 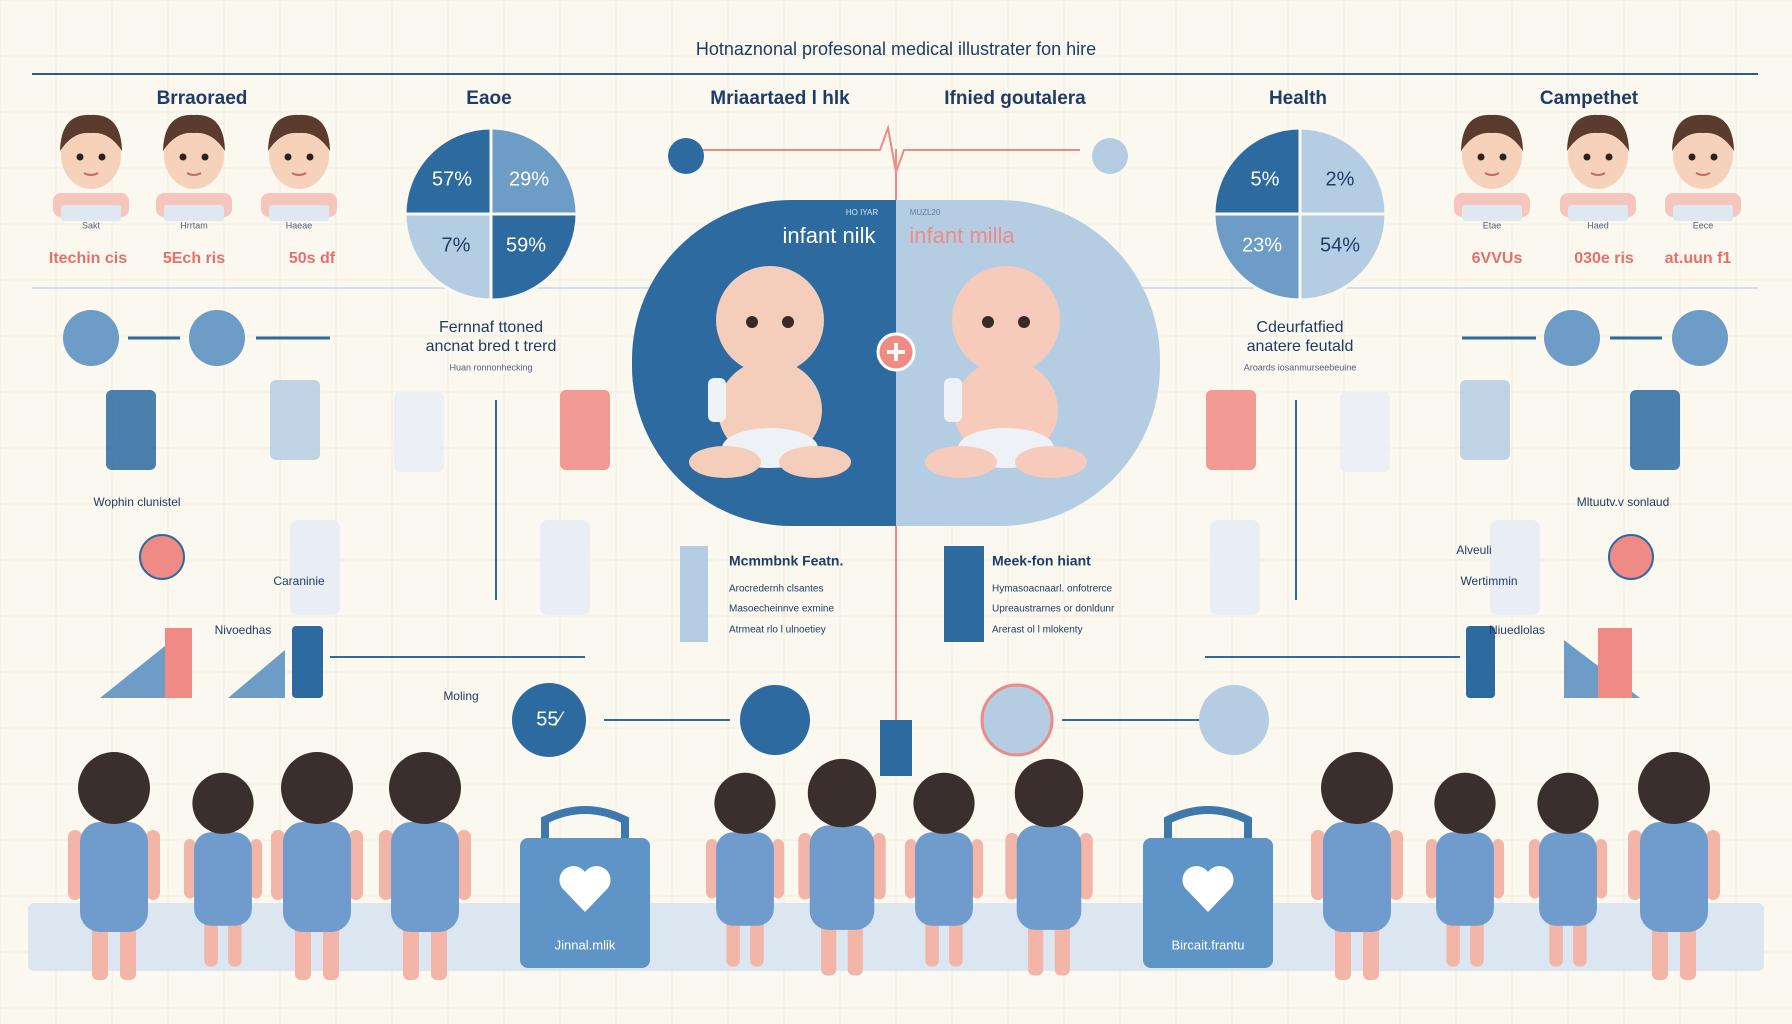 What do you see at coordinates (830, 235) in the screenshot?
I see `center-title: infant nilk` at bounding box center [830, 235].